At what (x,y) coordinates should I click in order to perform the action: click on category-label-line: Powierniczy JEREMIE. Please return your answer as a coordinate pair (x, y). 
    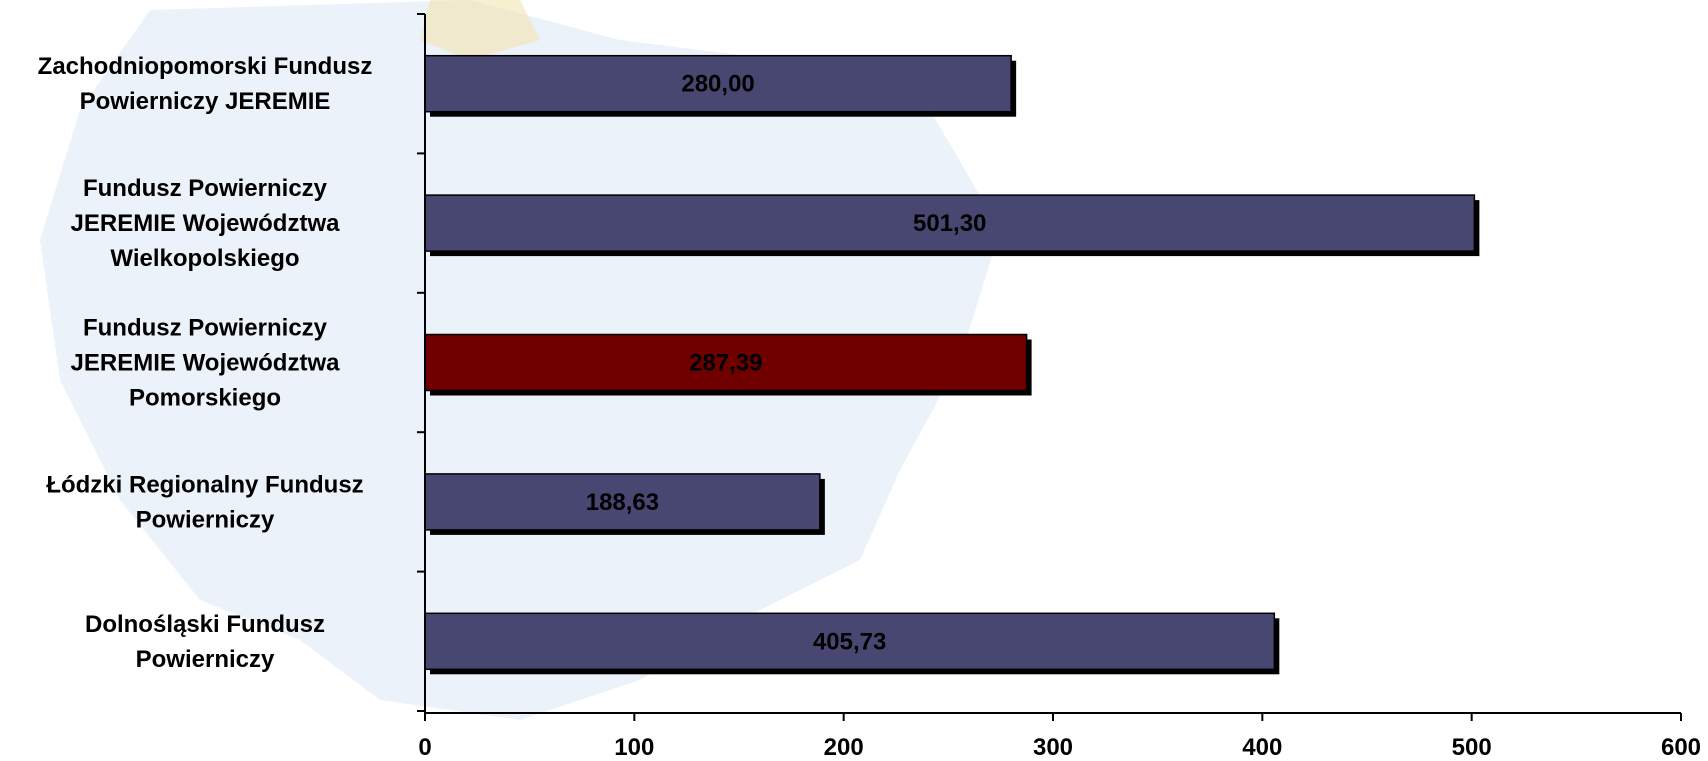
    Looking at the image, I should click on (205, 101).